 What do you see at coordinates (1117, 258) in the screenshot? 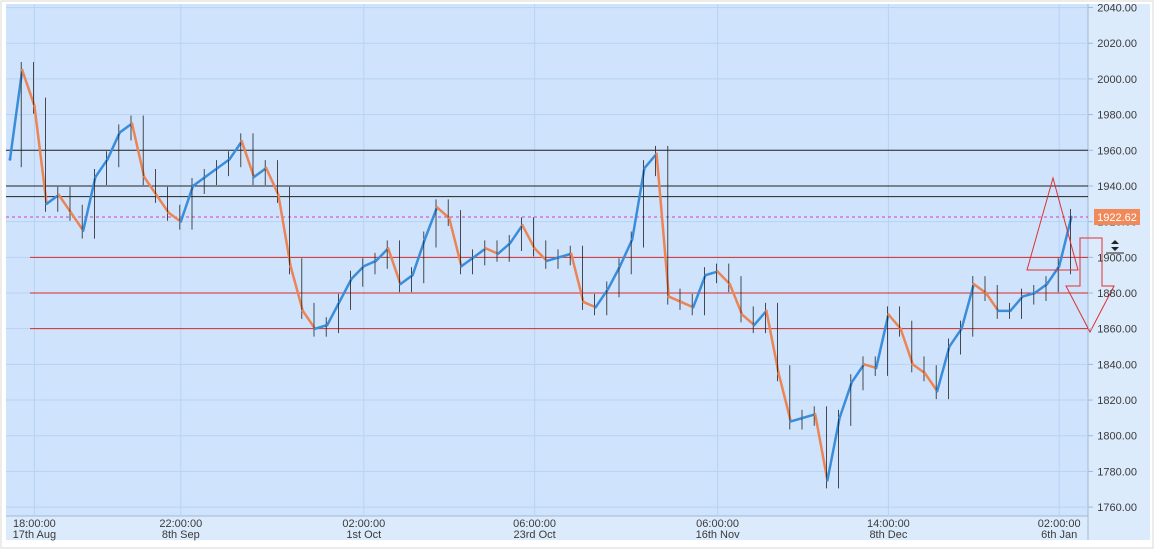
I see `y-tick-label: 1900.00` at bounding box center [1117, 258].